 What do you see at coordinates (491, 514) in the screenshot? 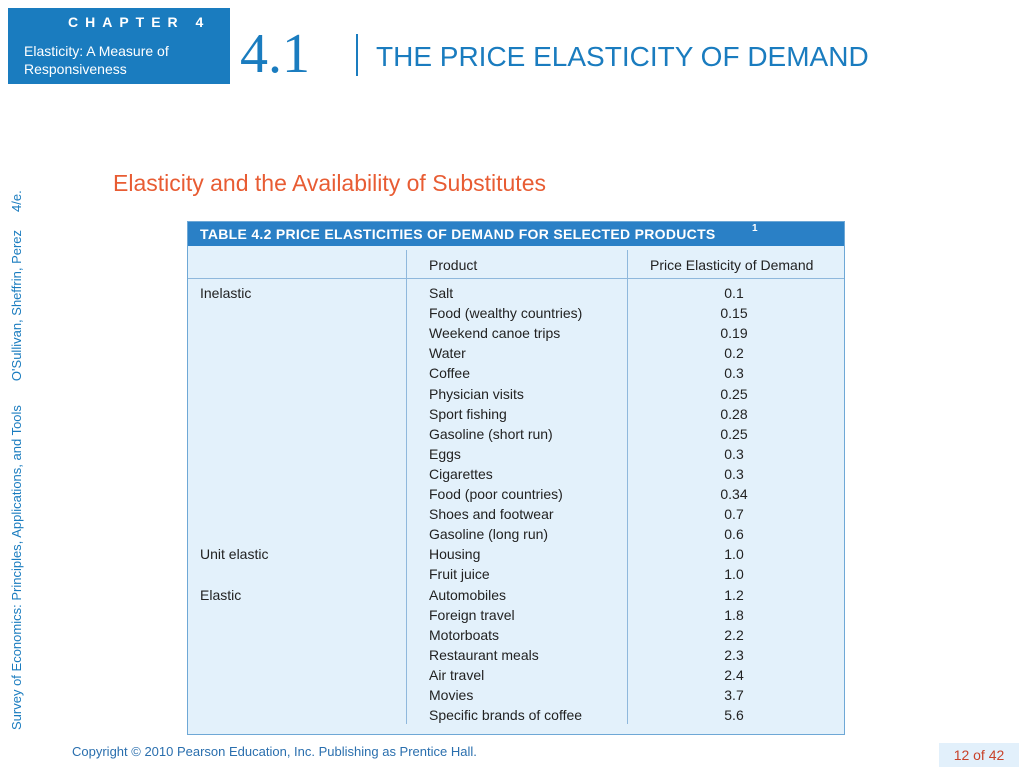
I see `row-product: Shoes and footwear` at bounding box center [491, 514].